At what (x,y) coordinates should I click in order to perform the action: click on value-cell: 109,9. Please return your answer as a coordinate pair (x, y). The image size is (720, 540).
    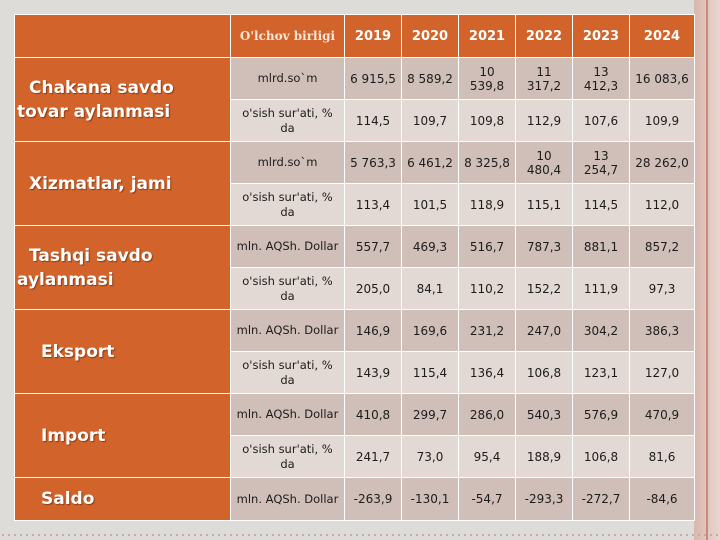
    Looking at the image, I should click on (662, 120).